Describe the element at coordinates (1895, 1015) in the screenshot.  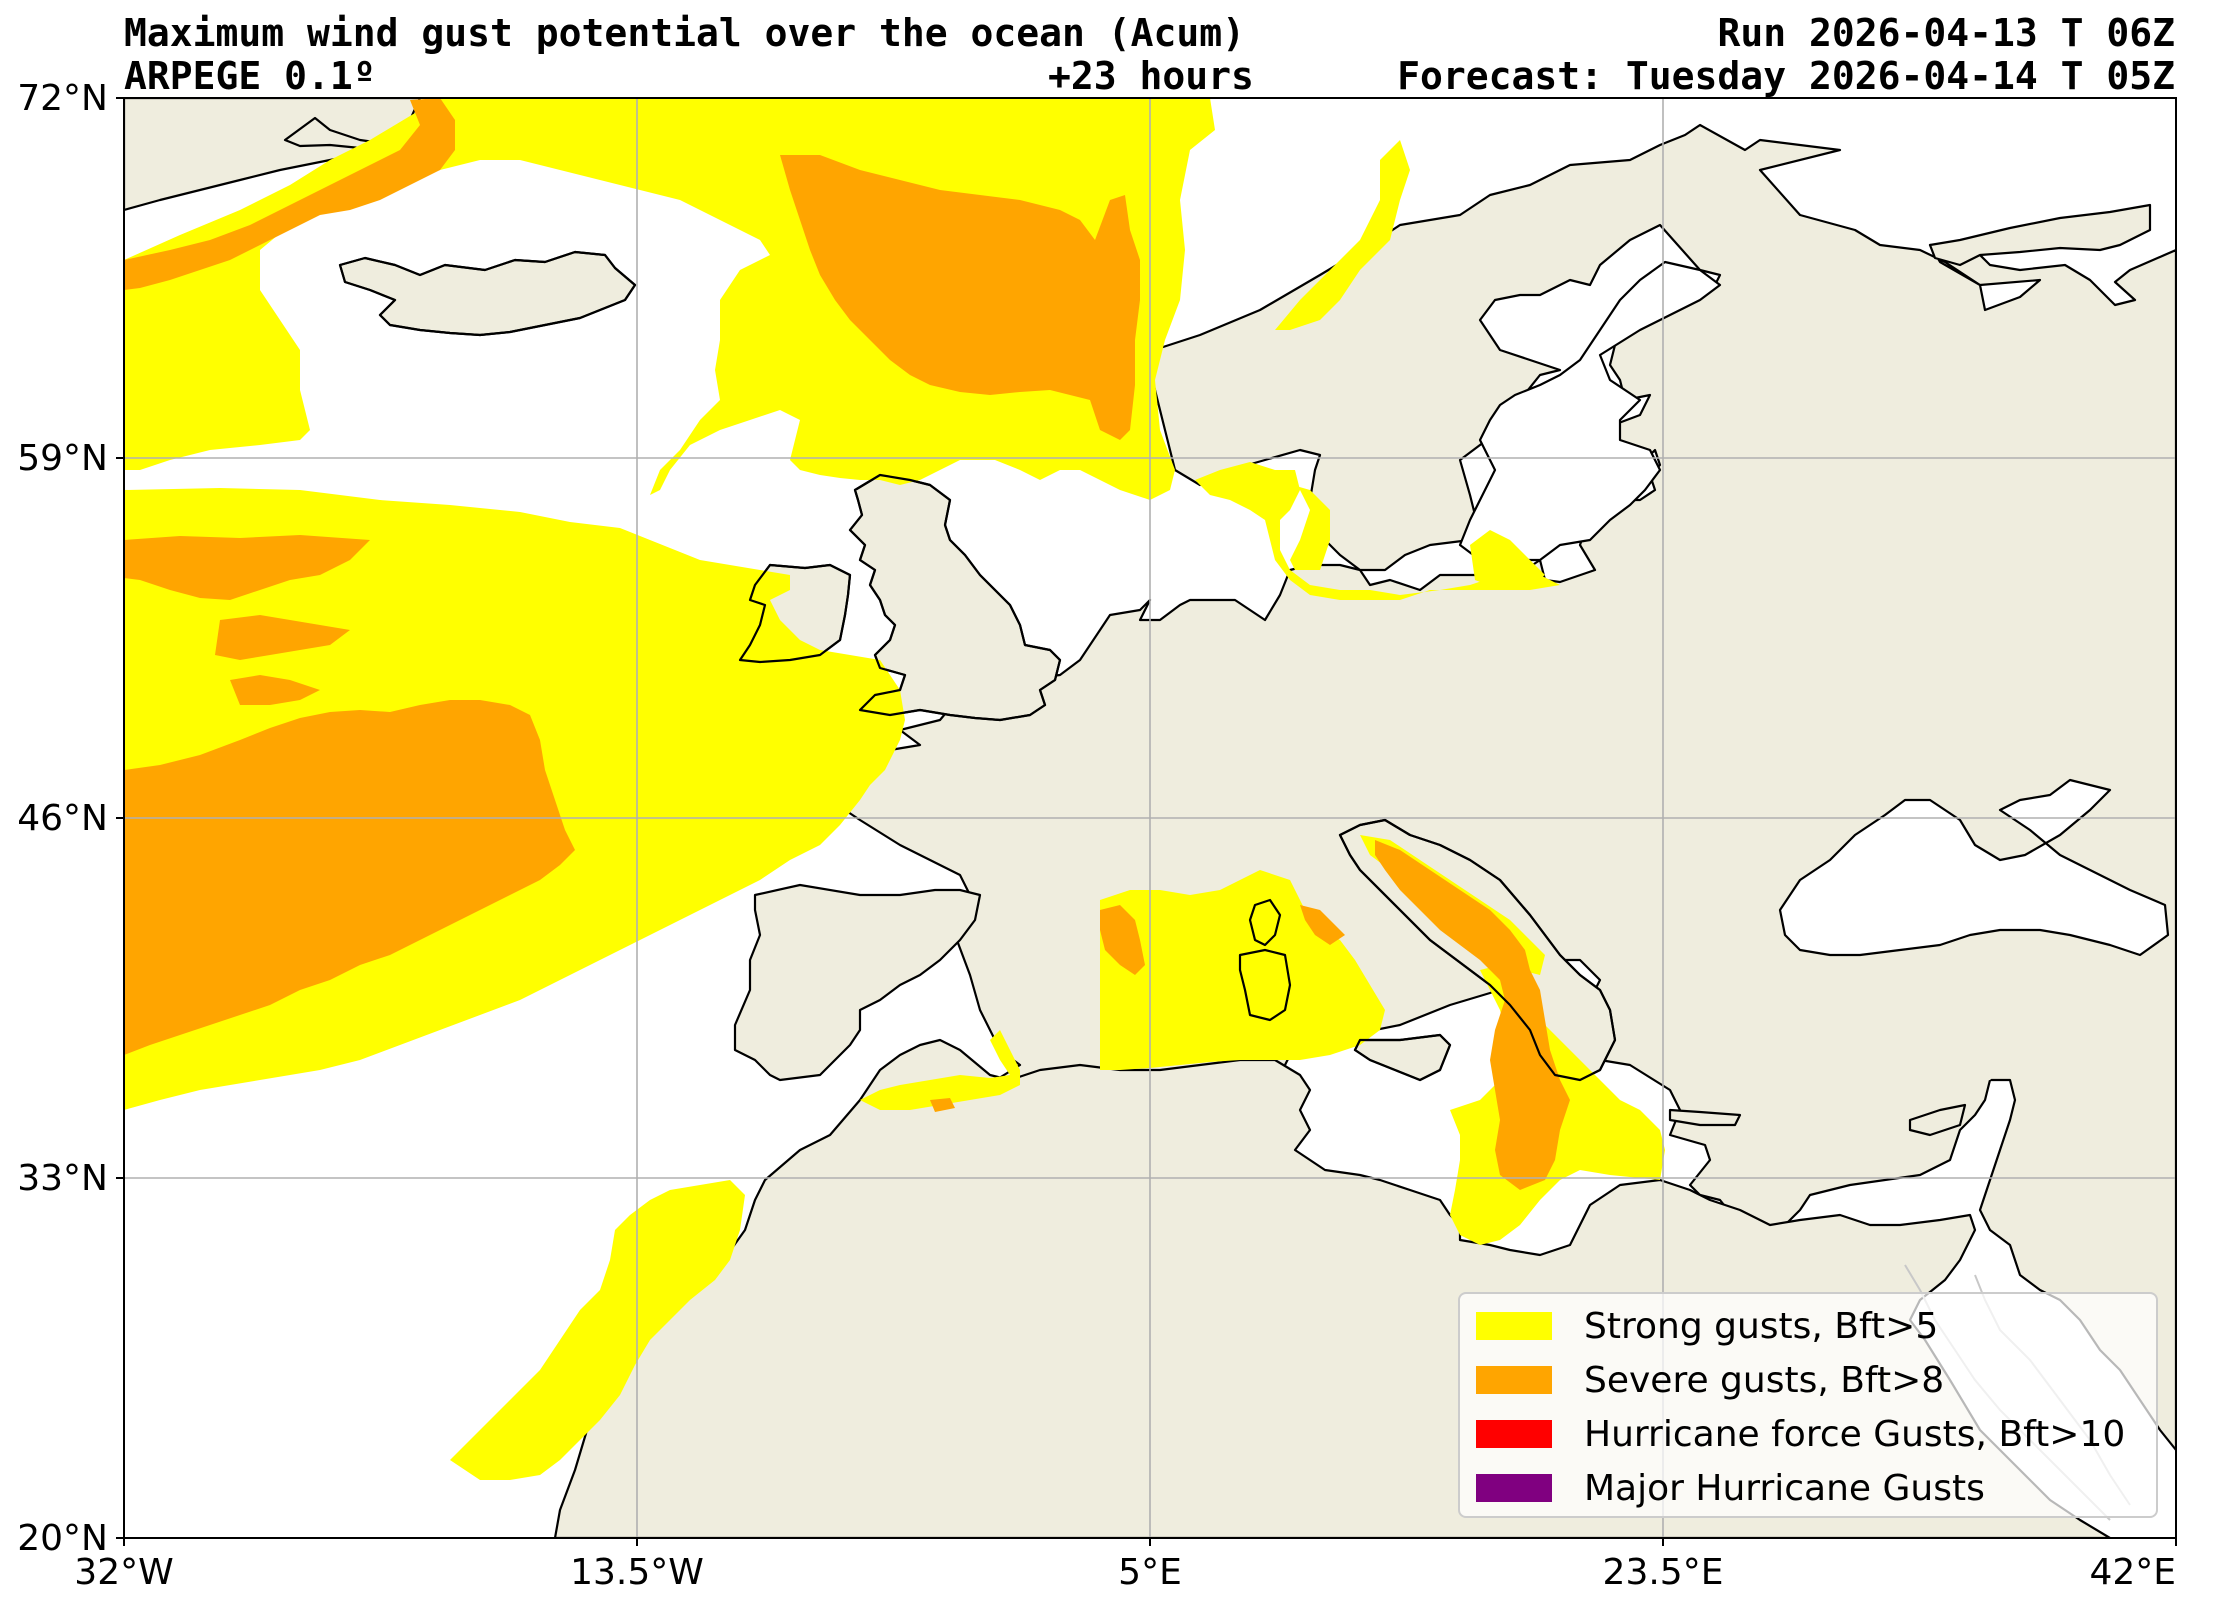
I see `land-anatolia` at that location.